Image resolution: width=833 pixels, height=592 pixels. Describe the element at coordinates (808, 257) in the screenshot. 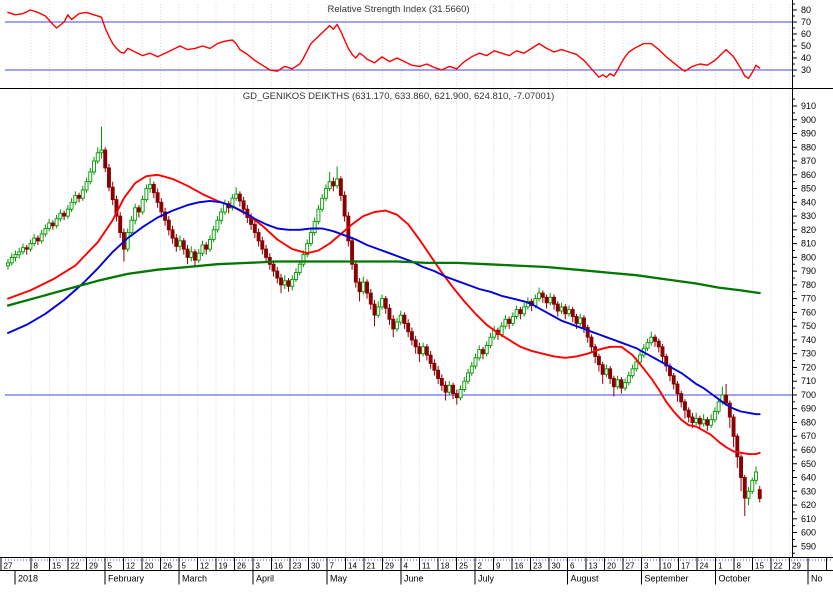

I see `price-axis-label: 800` at that location.